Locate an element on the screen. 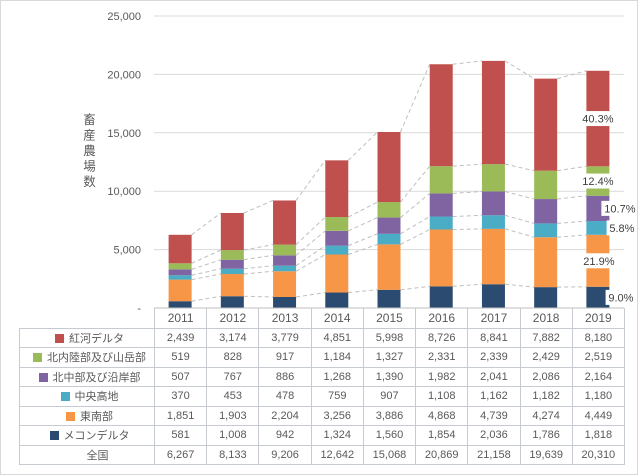 This screenshot has height=475, width=638. value-cell: 767 is located at coordinates (233, 376).